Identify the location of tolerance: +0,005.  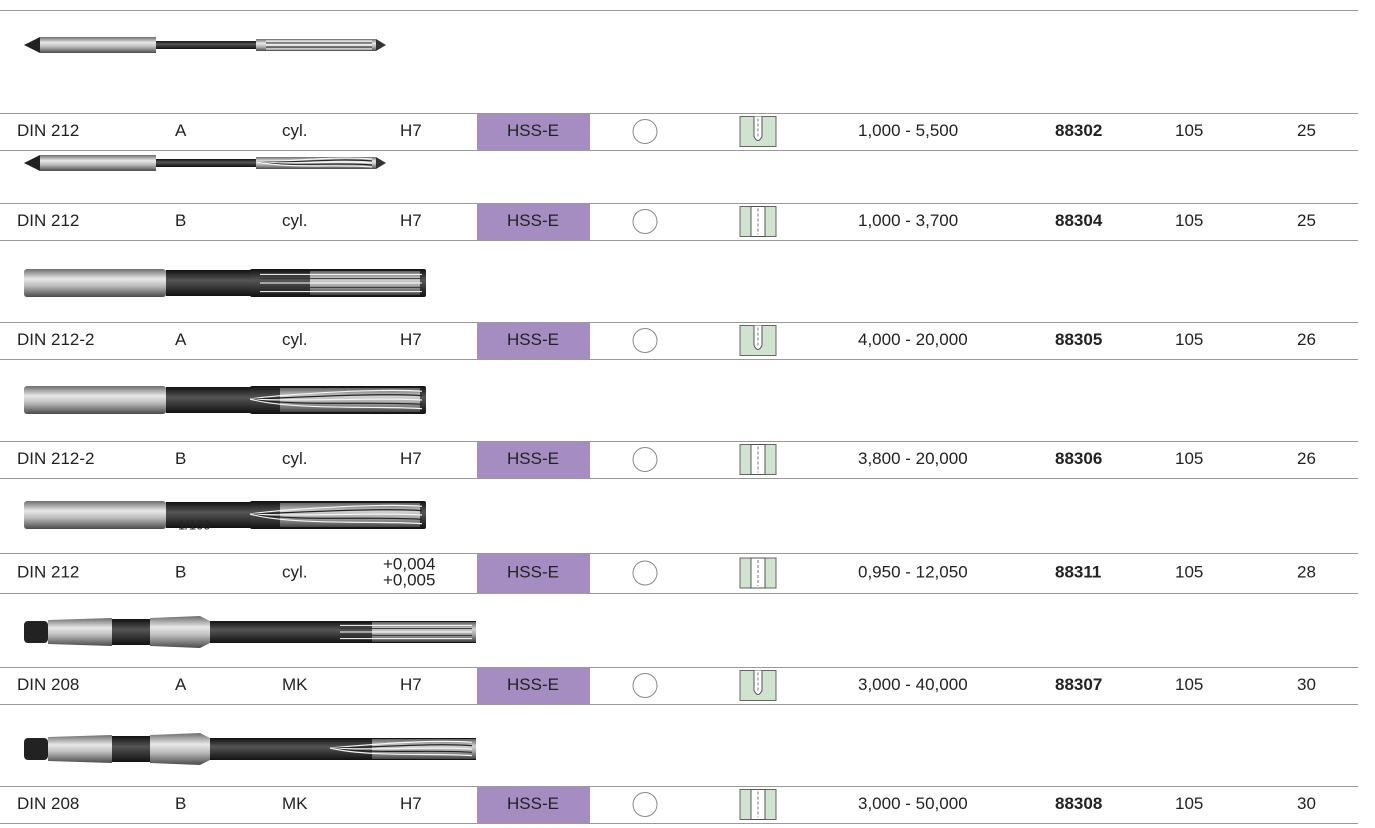
(409, 579).